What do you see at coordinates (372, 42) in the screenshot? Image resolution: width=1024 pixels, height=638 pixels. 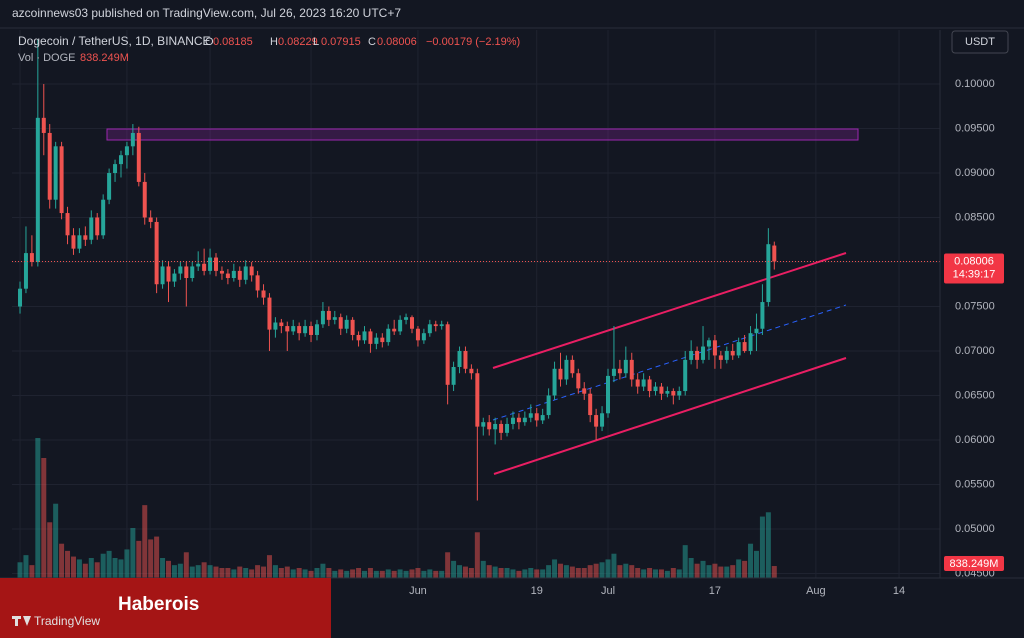 I see `ohlc-key: C` at bounding box center [372, 42].